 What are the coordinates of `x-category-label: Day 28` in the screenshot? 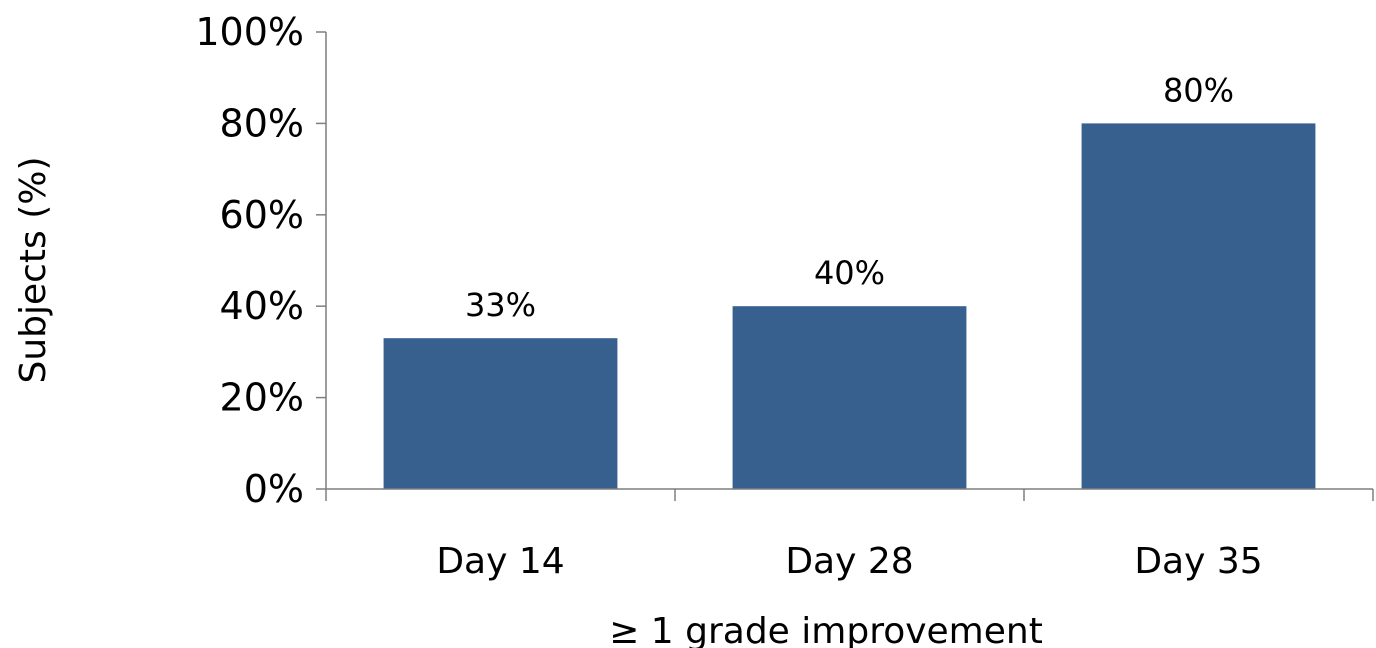 It's located at (849, 561).